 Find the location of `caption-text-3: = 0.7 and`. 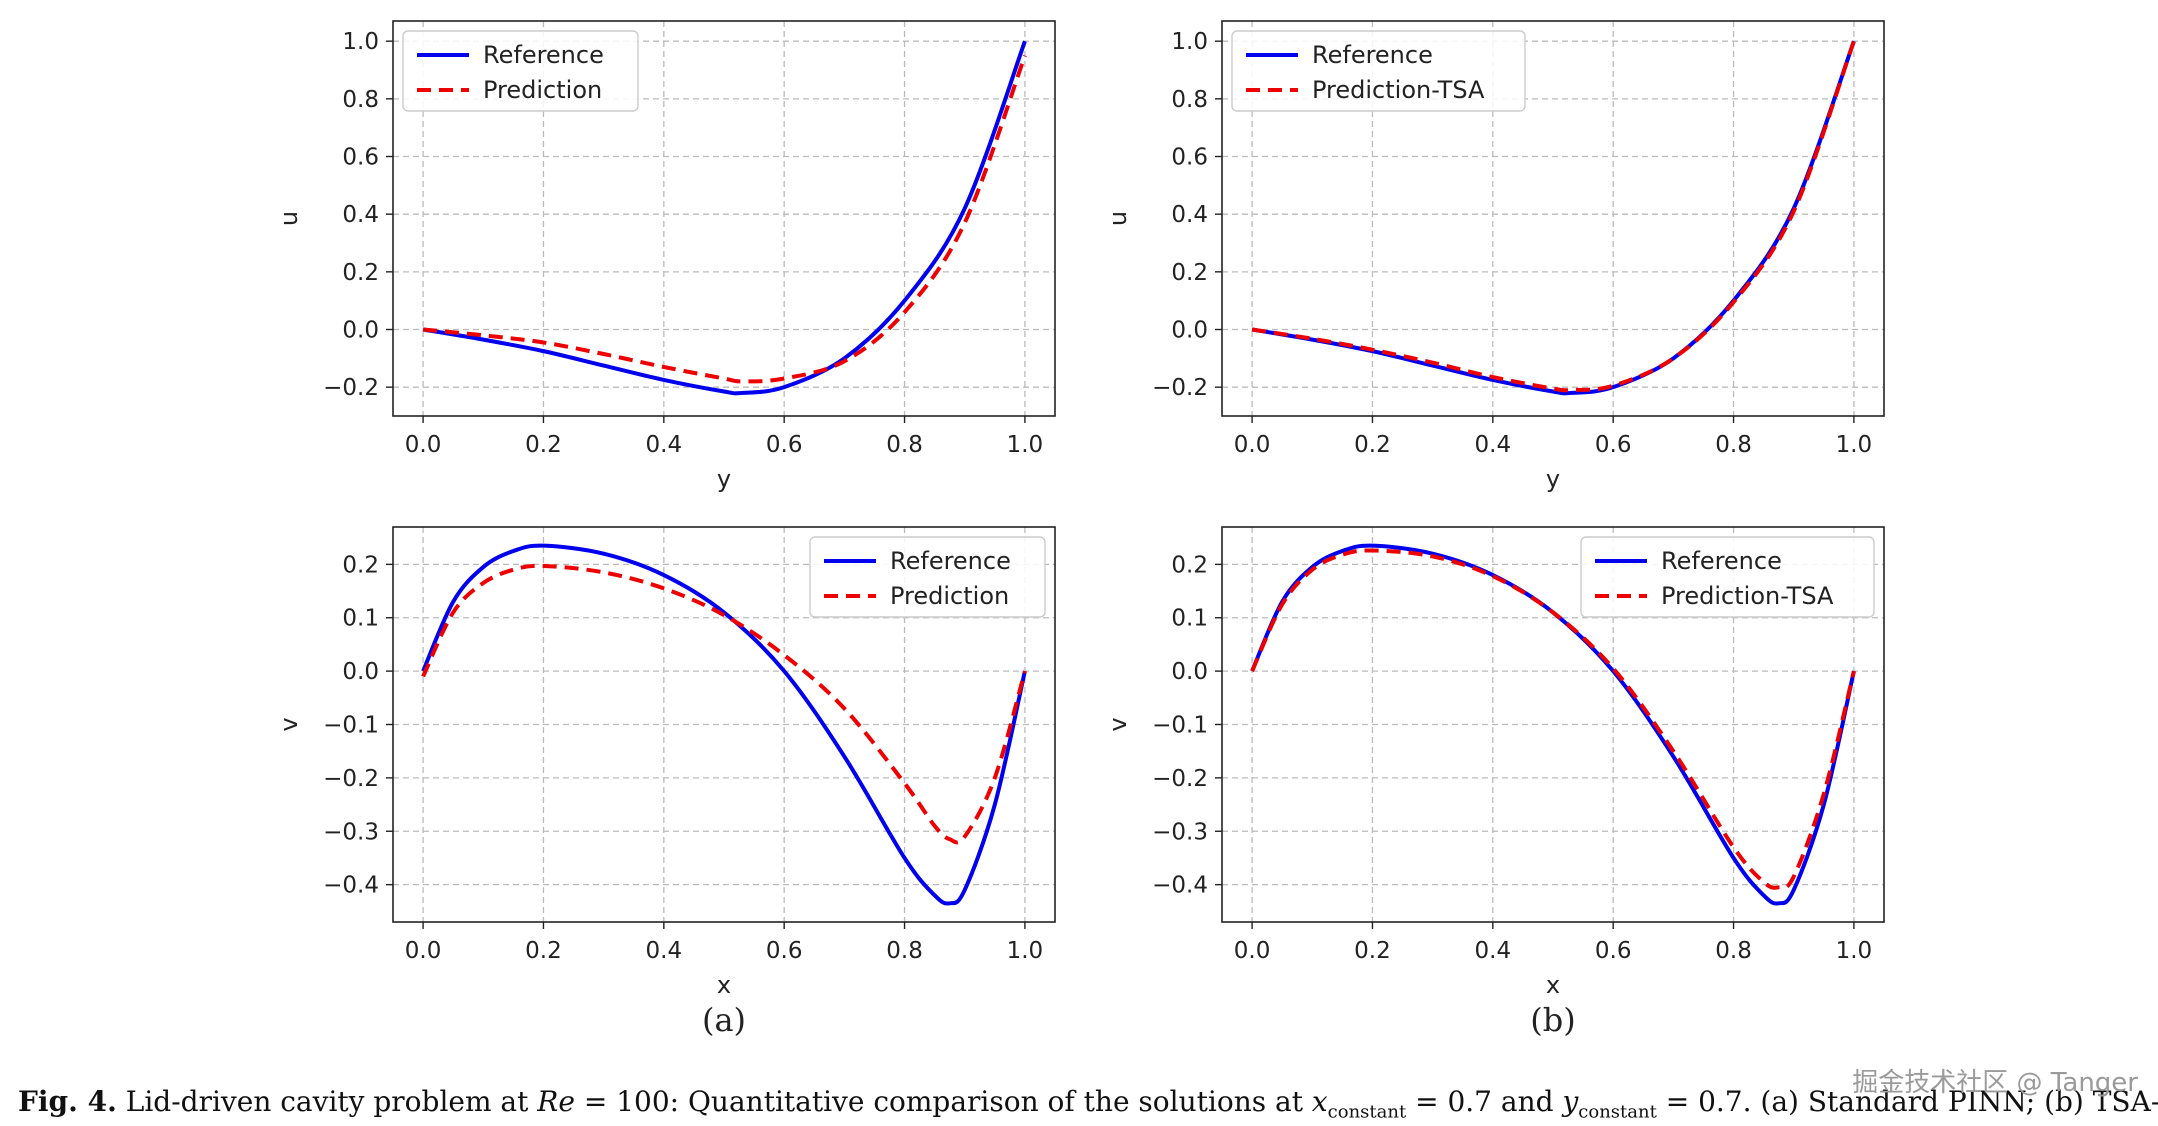

caption-text-3: = 0.7 and is located at coordinates (1484, 1101).